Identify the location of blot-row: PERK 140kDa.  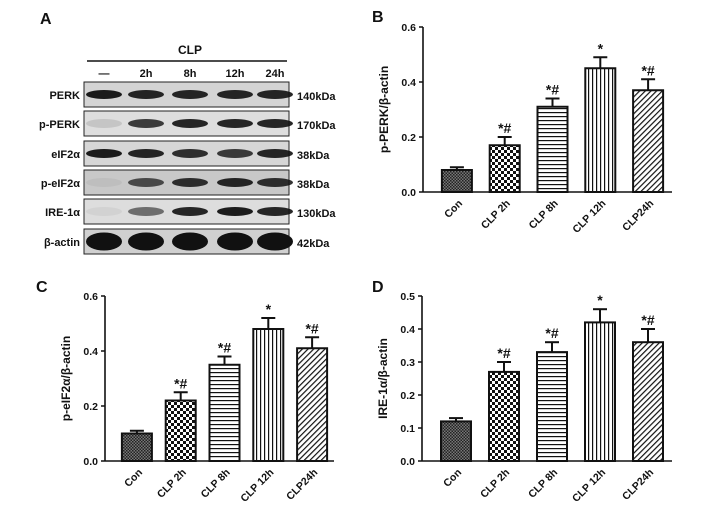
(192, 94).